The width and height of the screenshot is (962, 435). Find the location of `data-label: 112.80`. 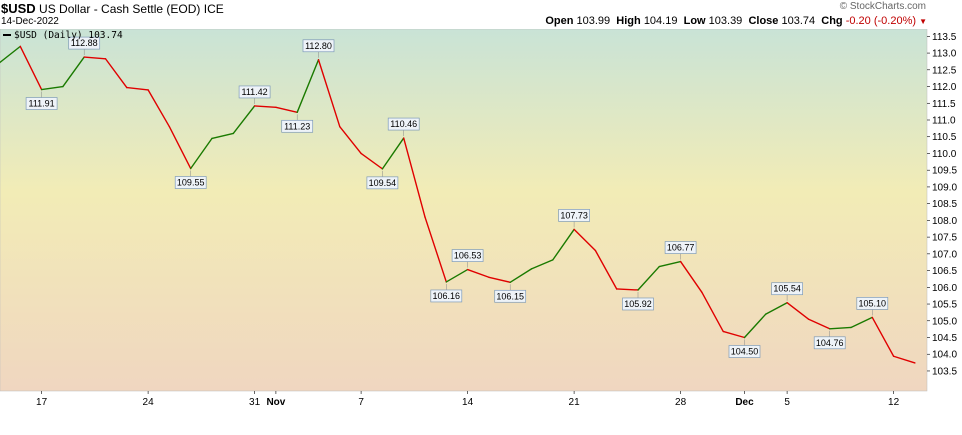

data-label: 112.80 is located at coordinates (318, 48).